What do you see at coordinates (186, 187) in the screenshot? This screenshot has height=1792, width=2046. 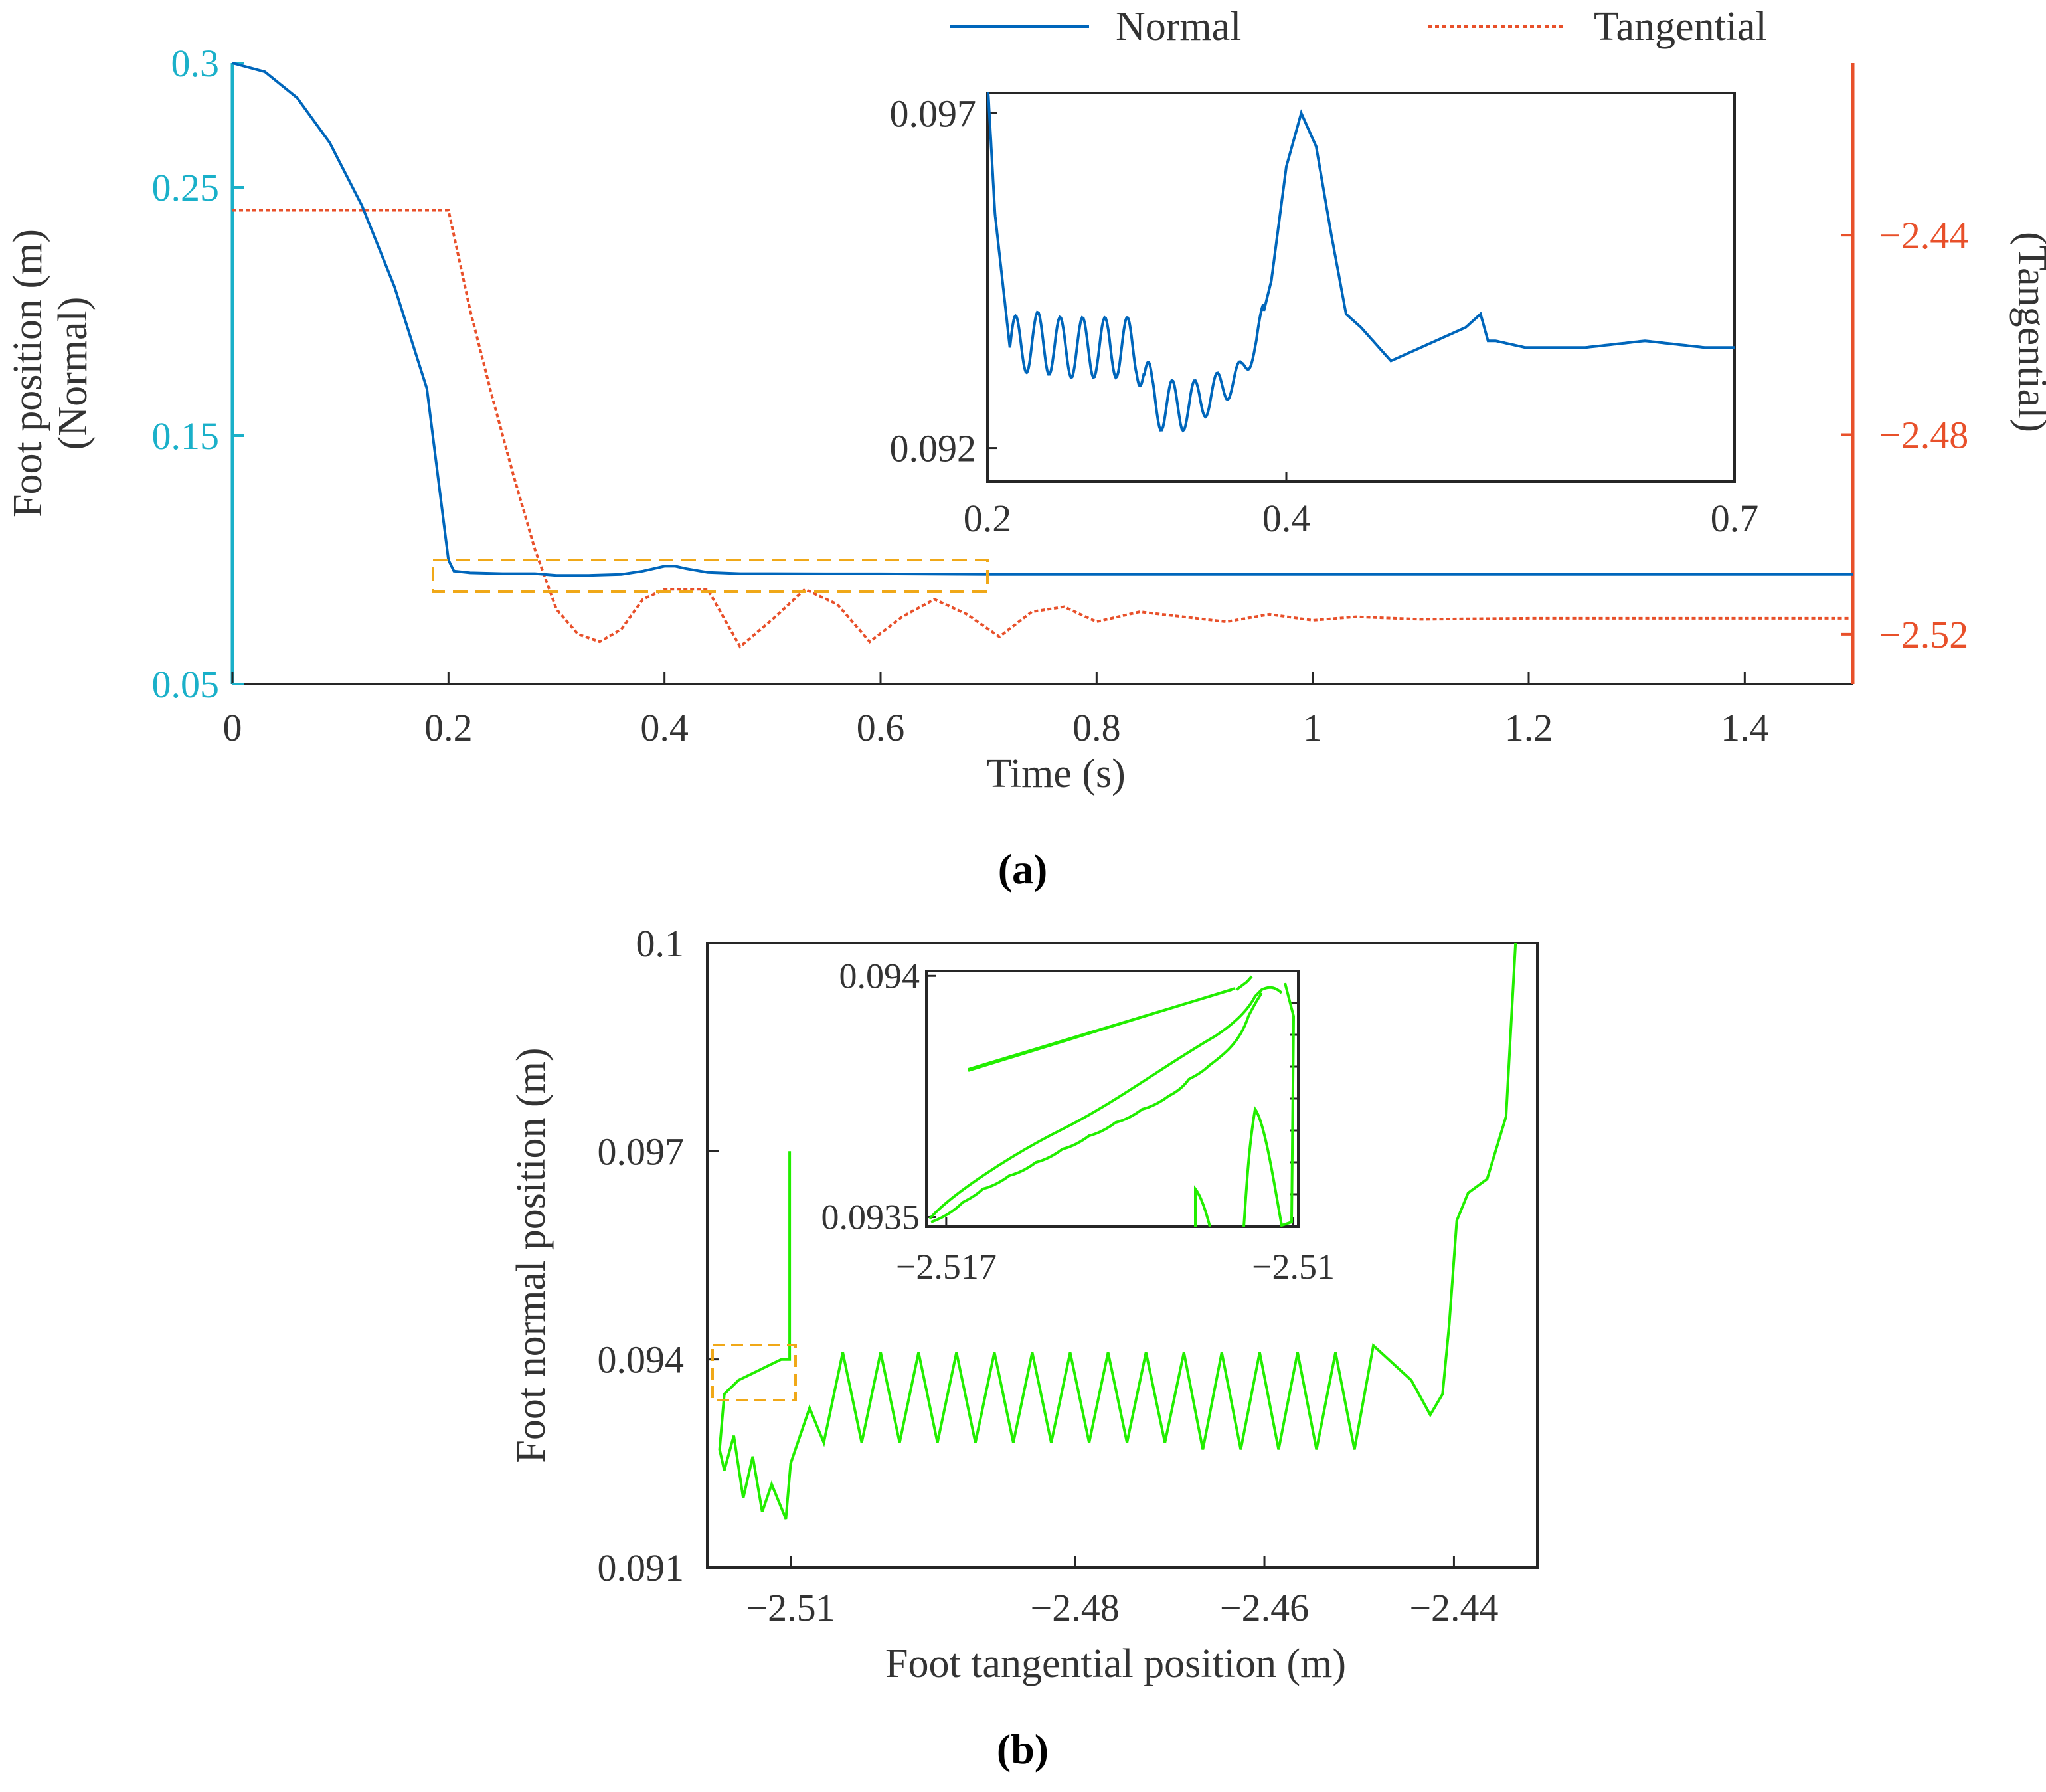 I see `a-left-tick-label: 0.25` at bounding box center [186, 187].